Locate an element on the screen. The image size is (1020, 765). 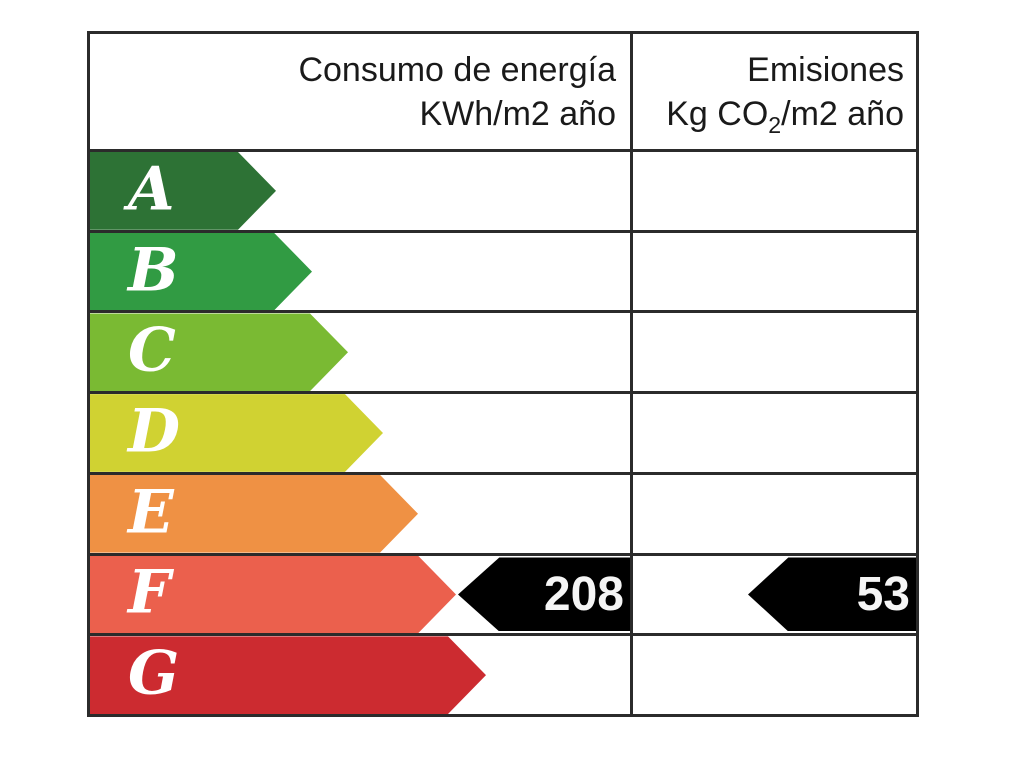
band-row-c: C is located at coordinates (503, 351).